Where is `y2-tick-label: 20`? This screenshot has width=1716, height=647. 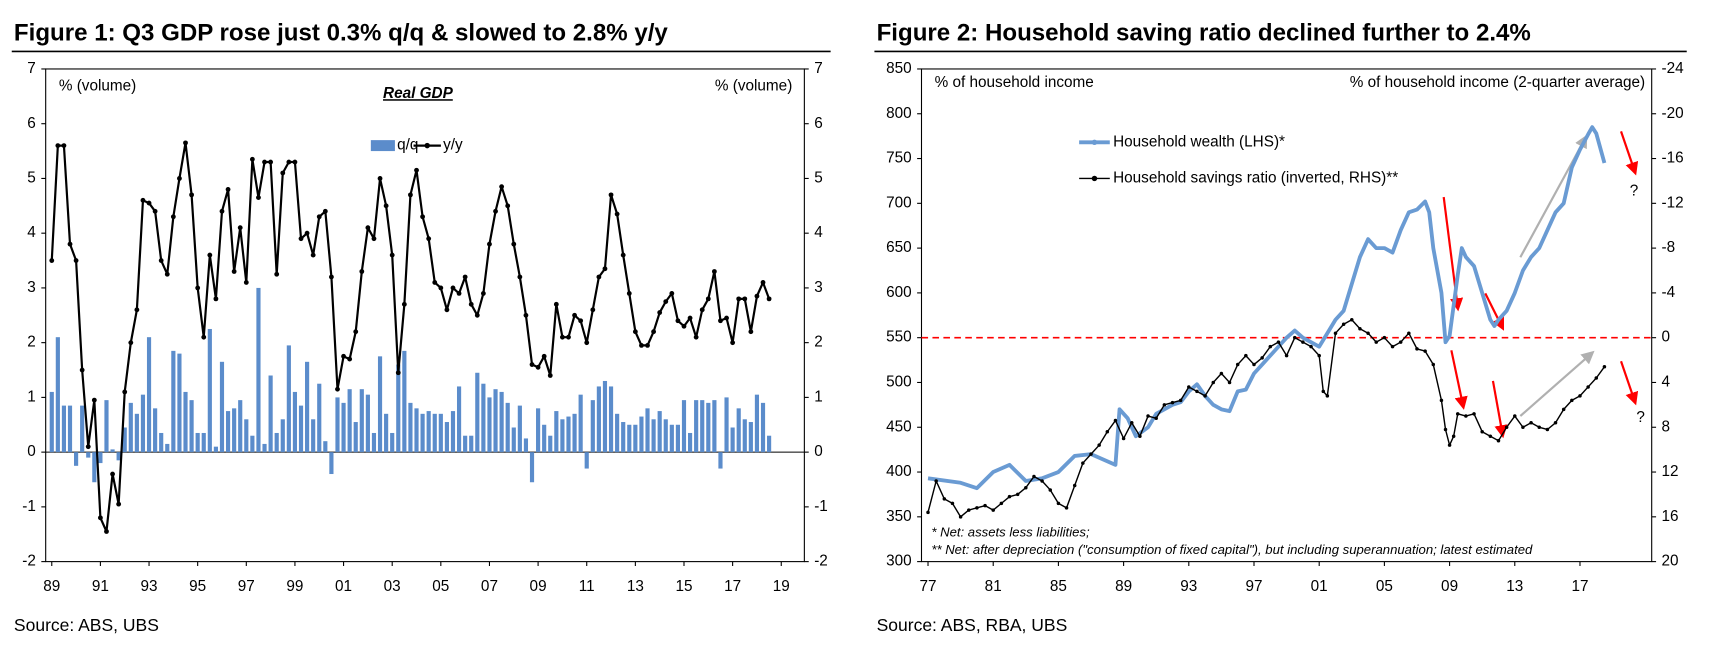
y2-tick-label: 20 is located at coordinates (1670, 561).